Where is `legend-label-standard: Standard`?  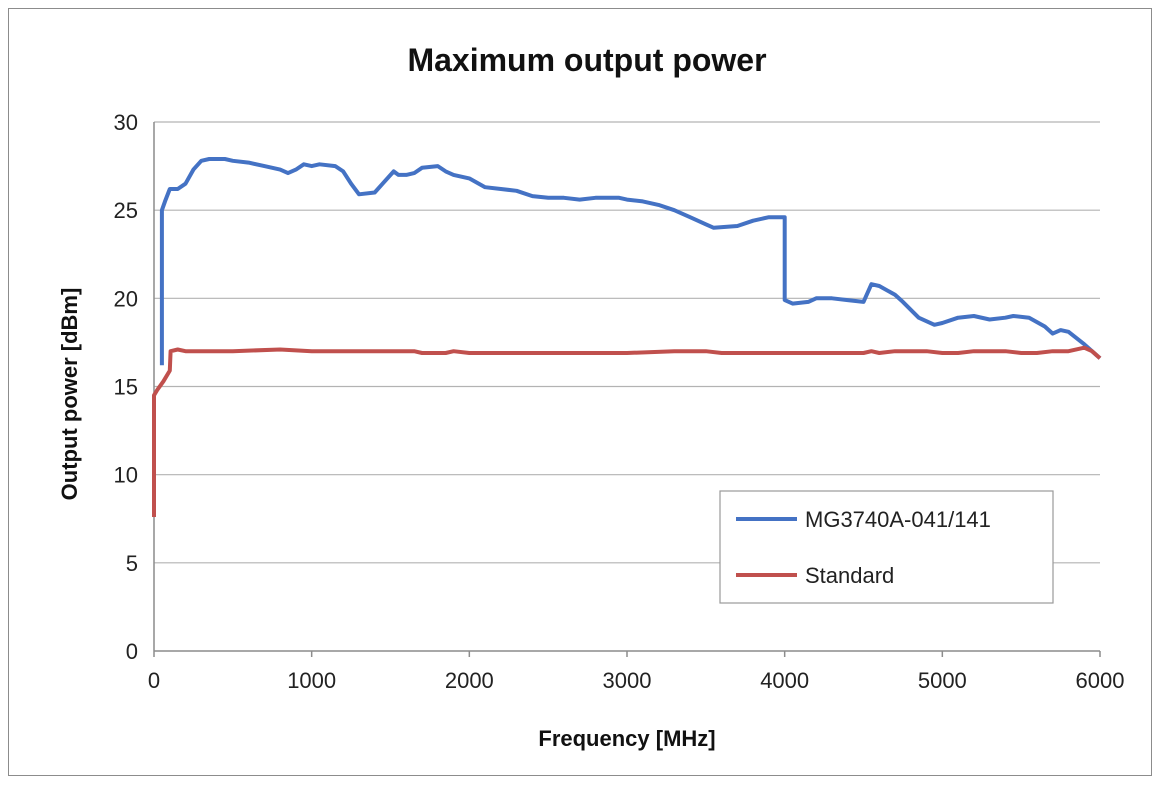
legend-label-standard: Standard is located at coordinates (849, 575).